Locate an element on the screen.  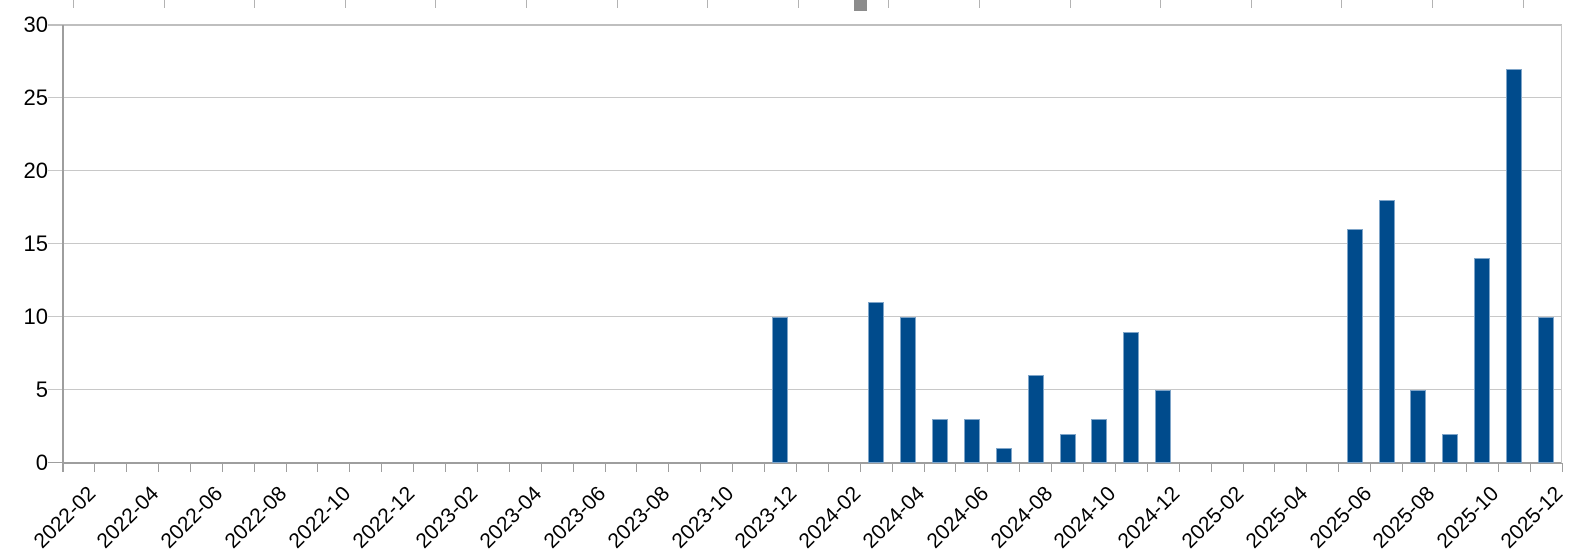
y-axis-label-25: 25 is located at coordinates (35, 97).